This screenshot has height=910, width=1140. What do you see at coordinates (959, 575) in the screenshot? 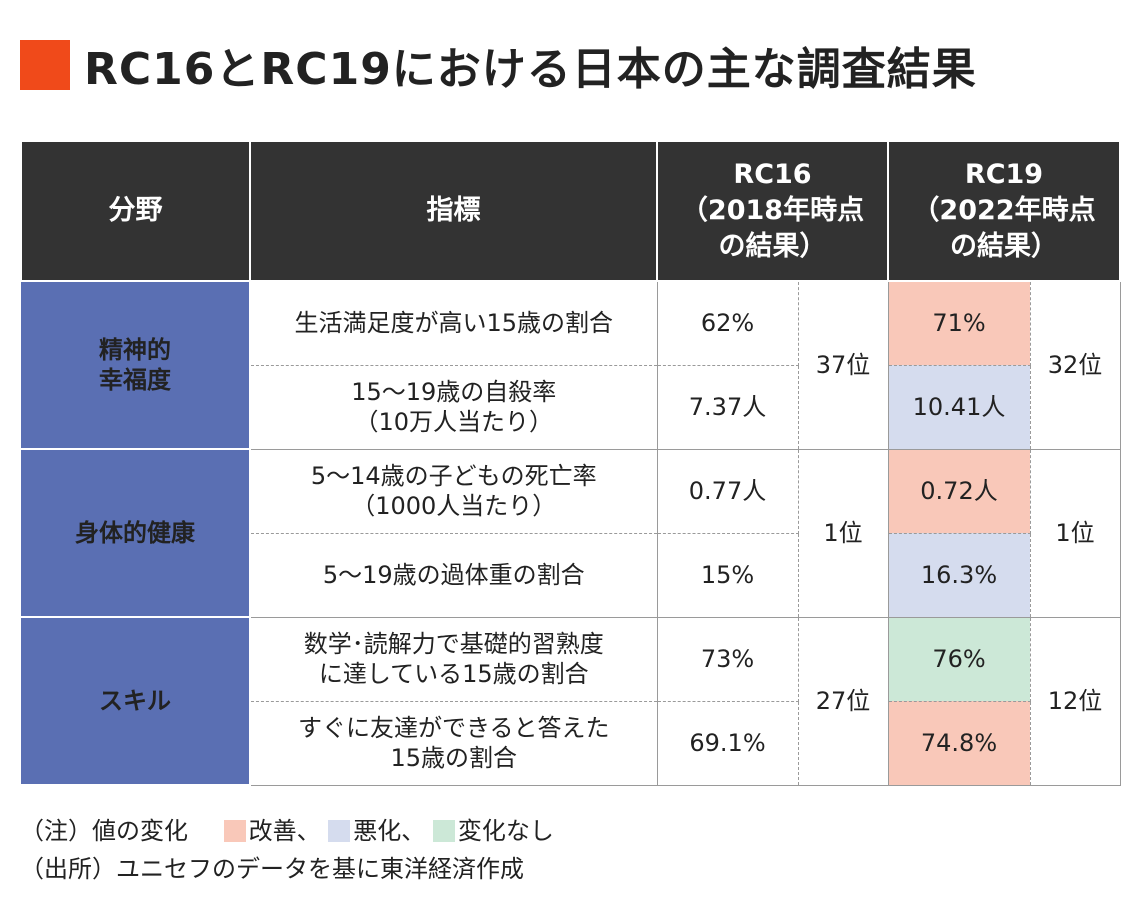
I see `rc19-value: 16.3%` at bounding box center [959, 575].